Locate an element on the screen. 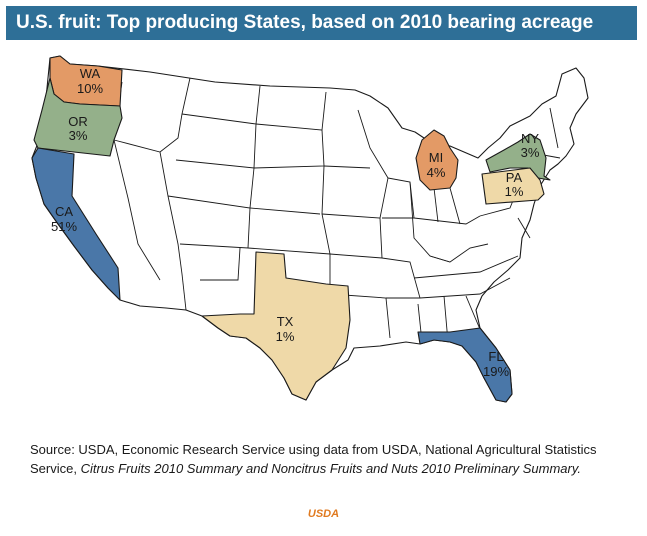  state-pa is located at coordinates (513, 186).